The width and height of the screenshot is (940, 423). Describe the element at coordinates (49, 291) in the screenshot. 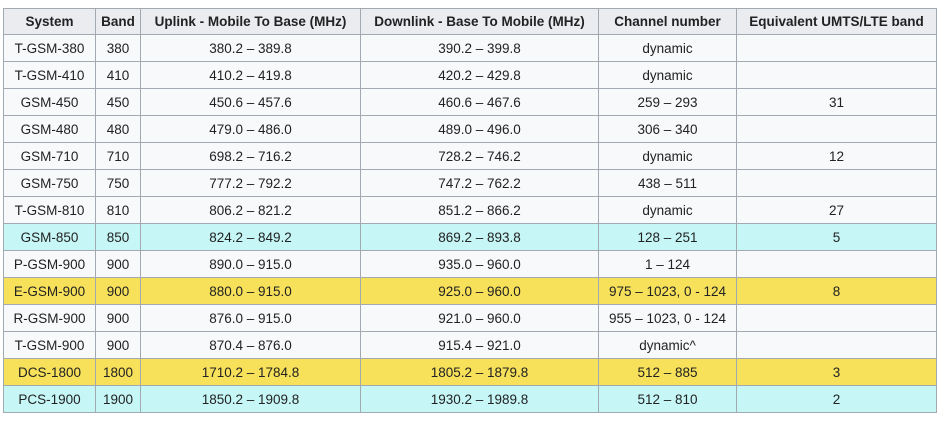

I see `table-cell: E-GSM-900` at that location.